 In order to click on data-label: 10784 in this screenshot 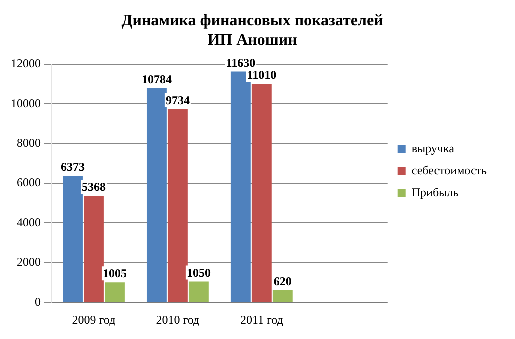, I will do `click(157, 79)`.